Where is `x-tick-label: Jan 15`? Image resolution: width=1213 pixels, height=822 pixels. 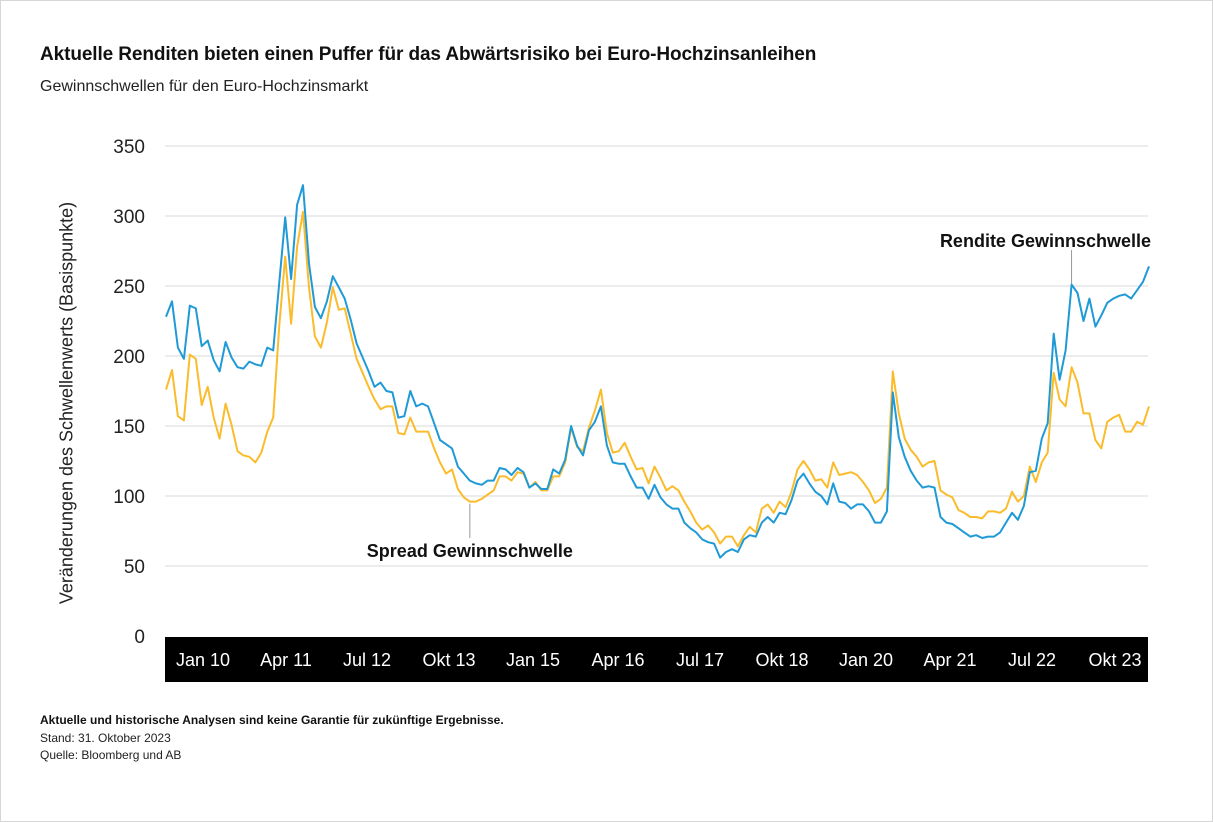 x-tick-label: Jan 15 is located at coordinates (533, 660).